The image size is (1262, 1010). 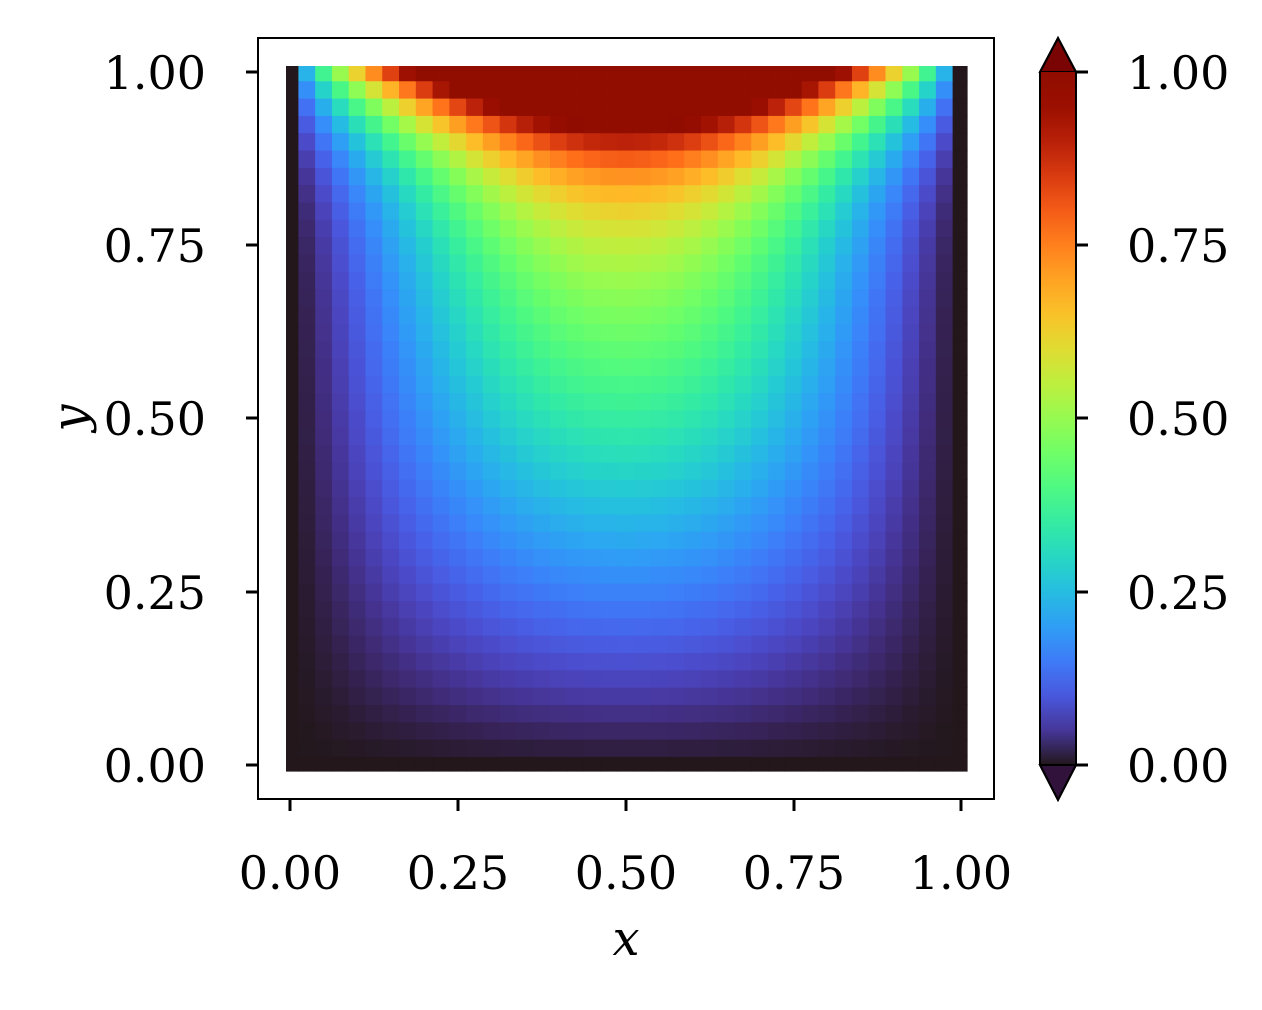 I want to click on x-axis-label: x, so click(x=625, y=939).